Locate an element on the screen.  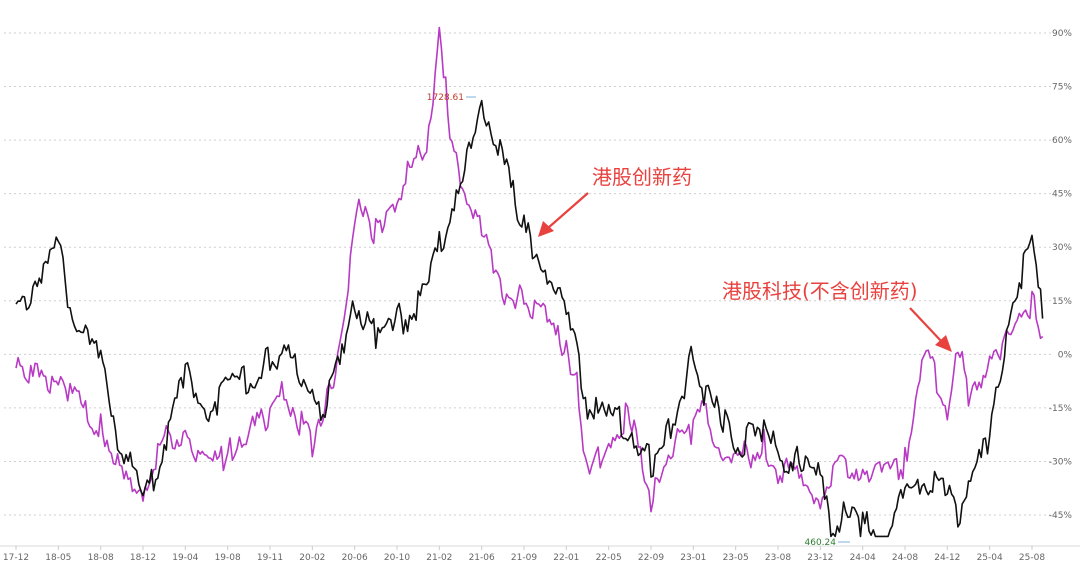
x-tick-label: 21-09 is located at coordinates (524, 558).